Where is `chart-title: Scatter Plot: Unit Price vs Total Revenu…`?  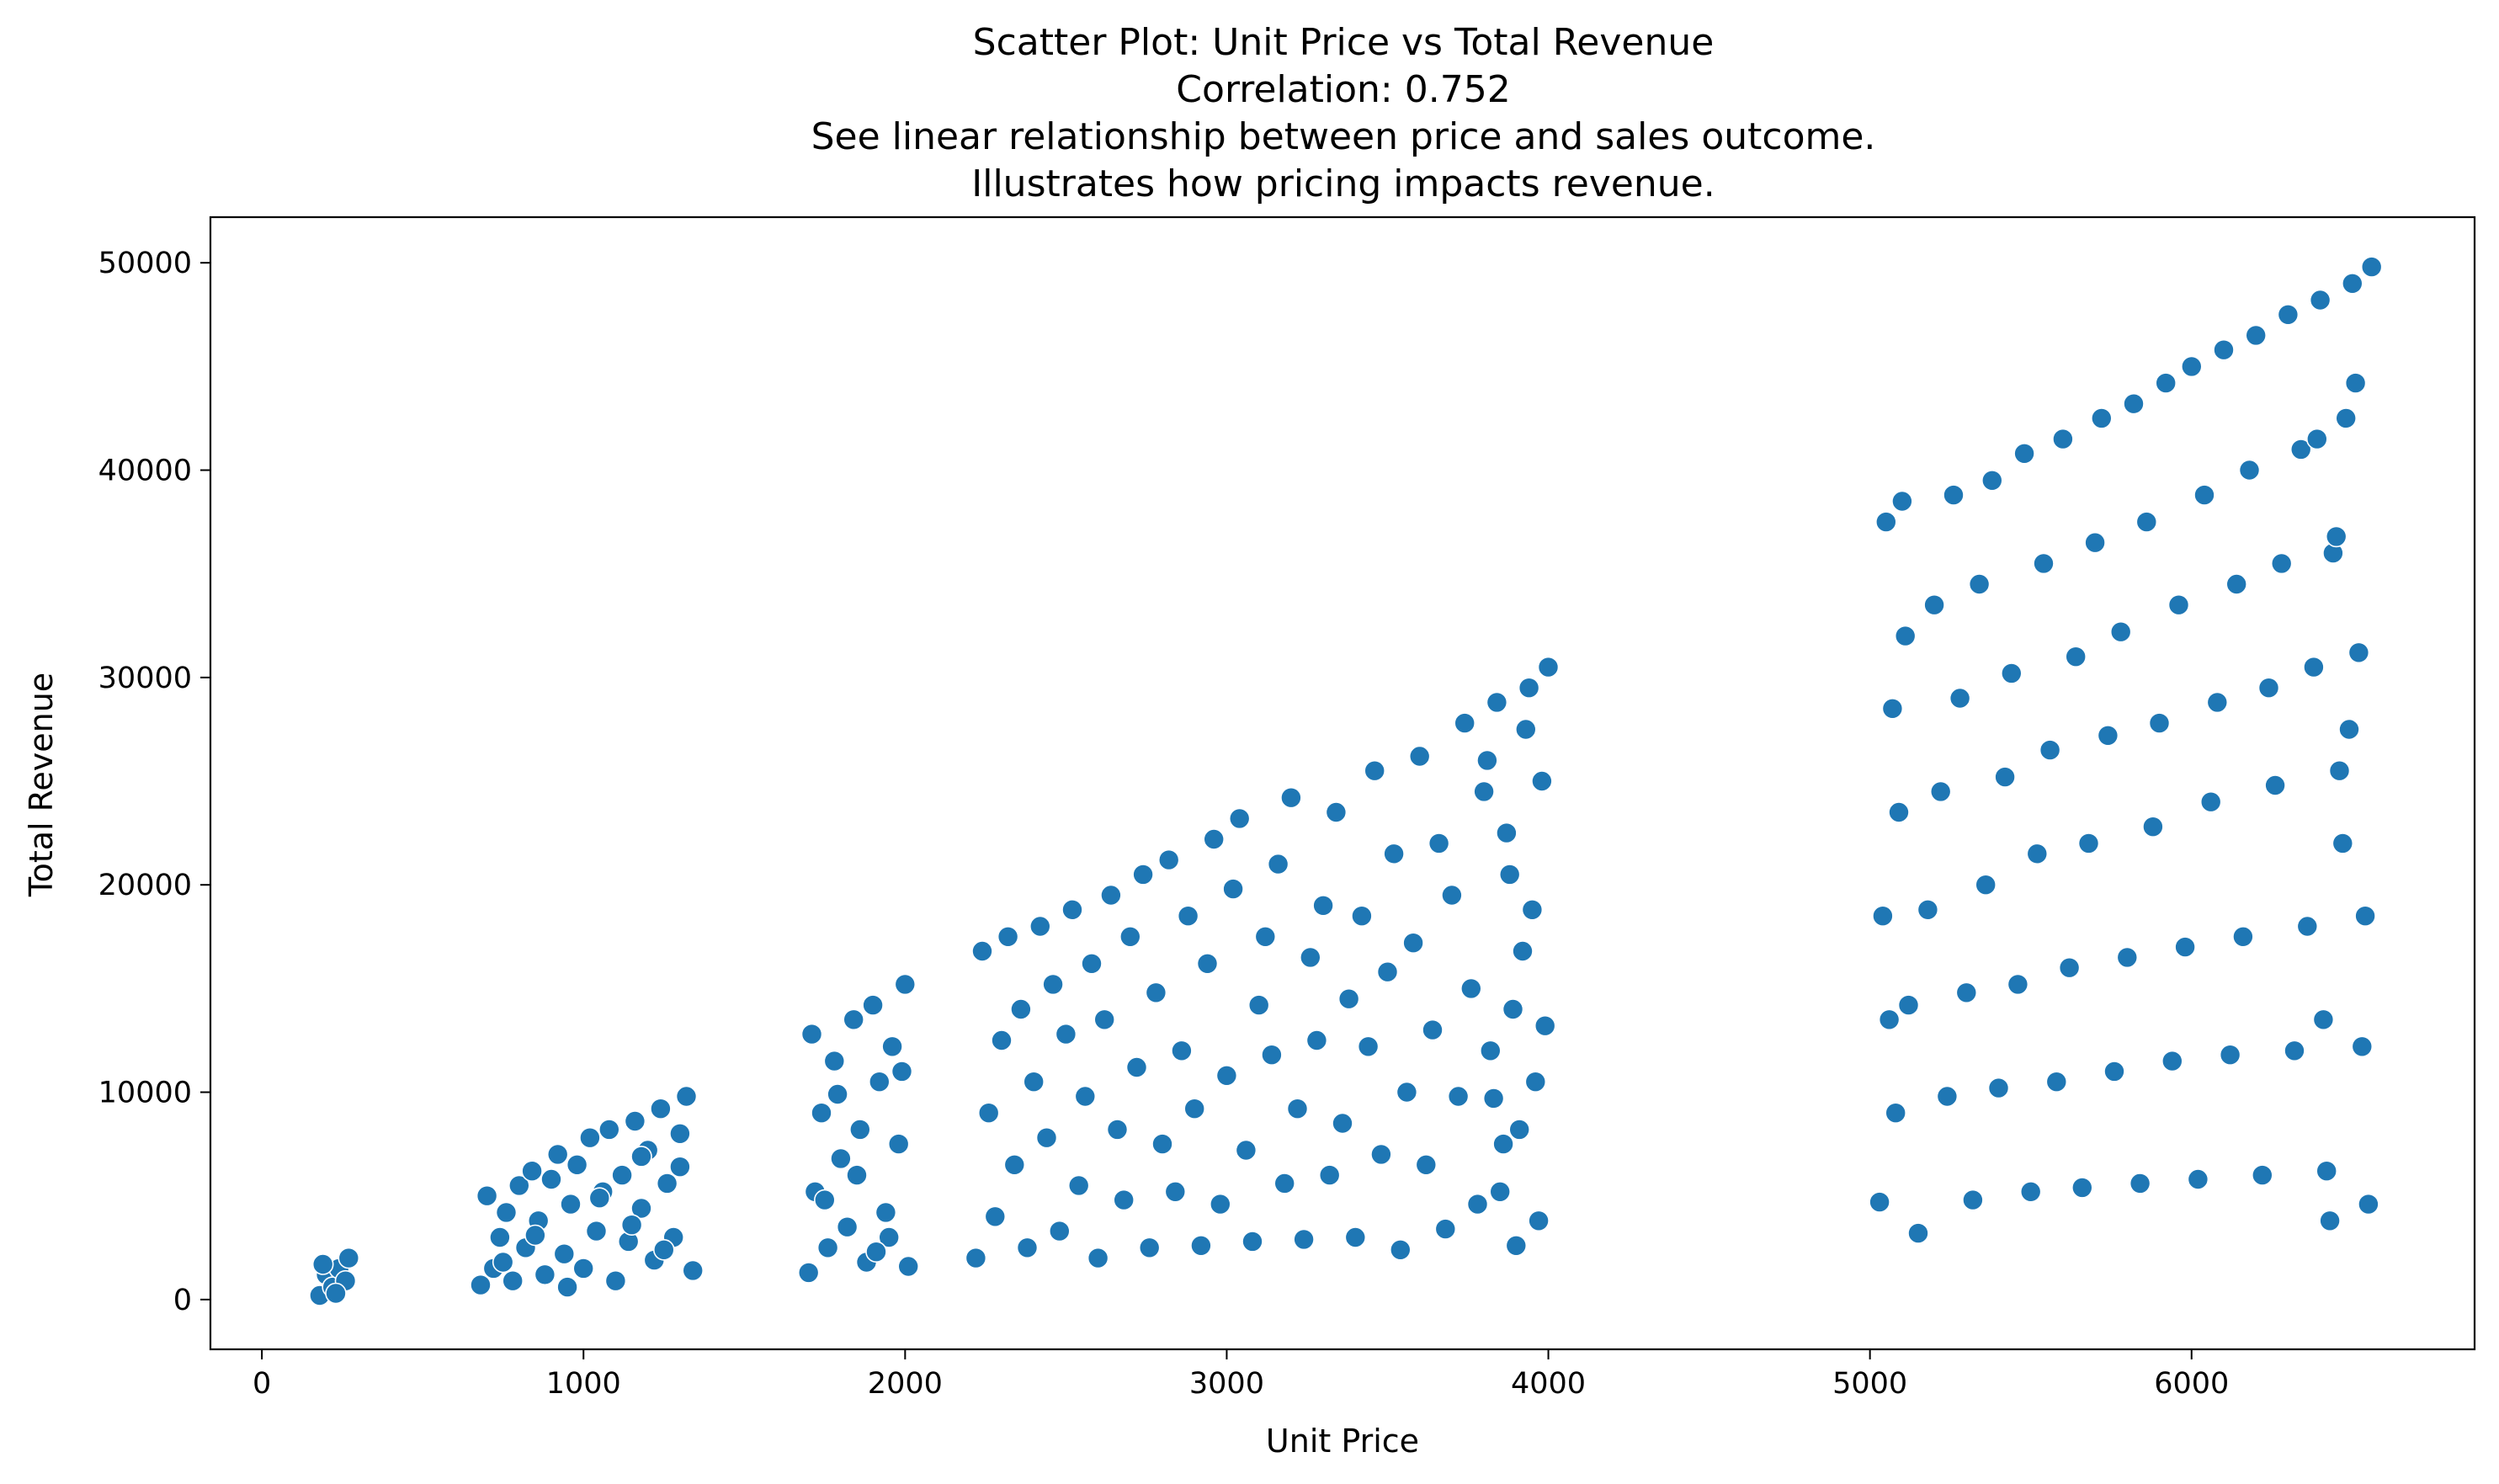
chart-title: Scatter Plot: Unit Price vs Total Revenu… is located at coordinates (1343, 113).